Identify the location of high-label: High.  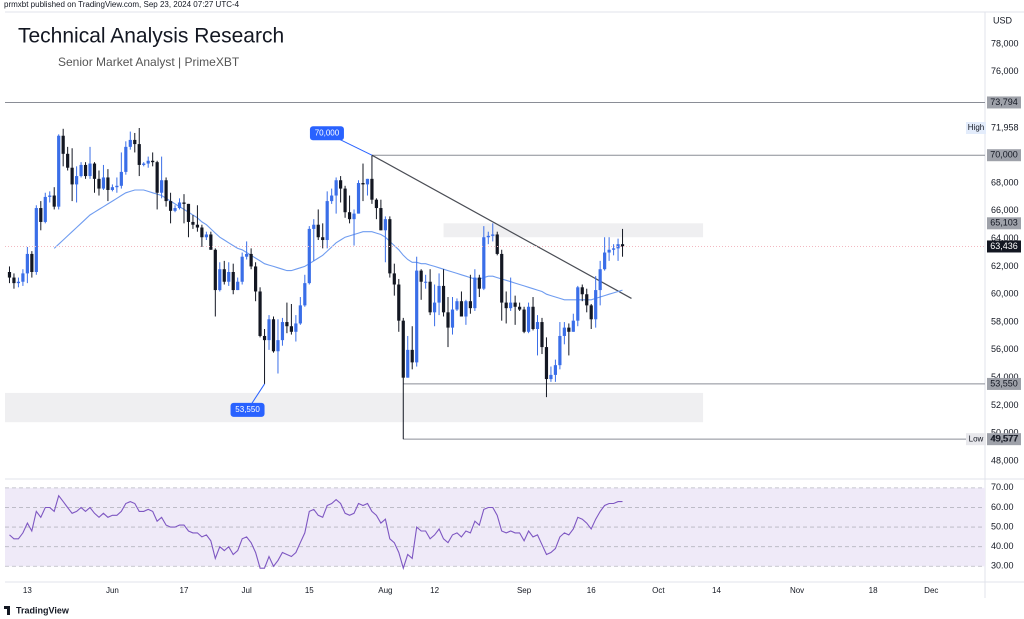
(976, 127).